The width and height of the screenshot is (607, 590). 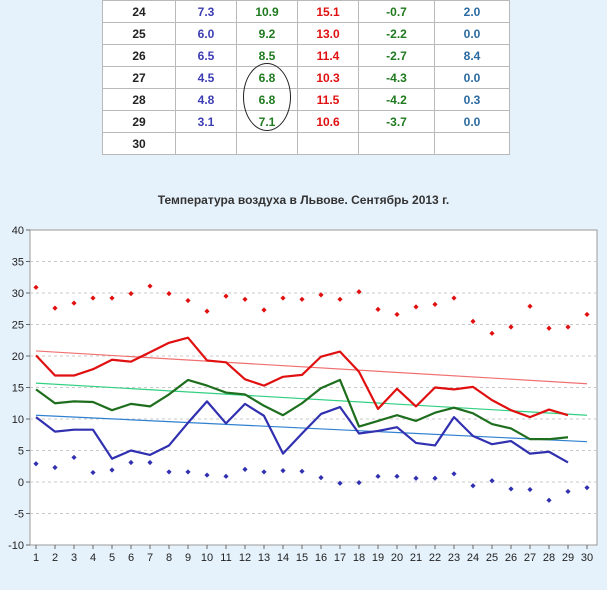 I want to click on x-tick-label: 19, so click(x=378, y=558).